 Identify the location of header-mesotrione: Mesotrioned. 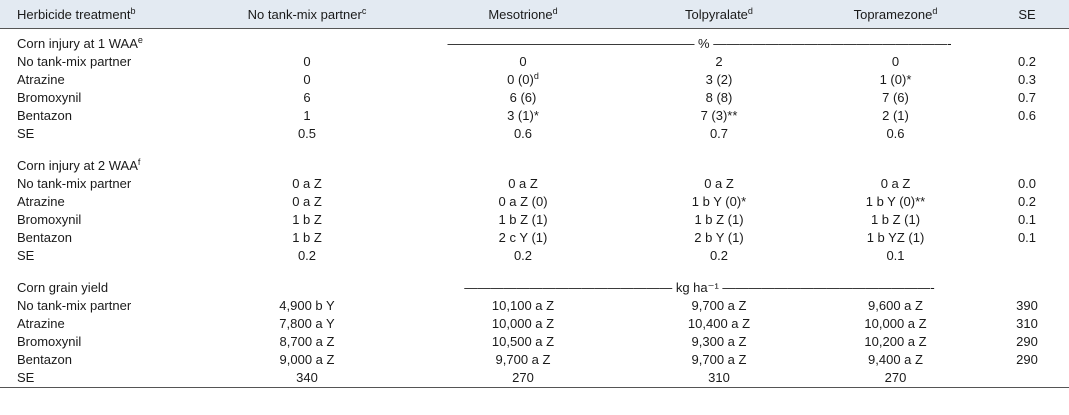
(523, 14).